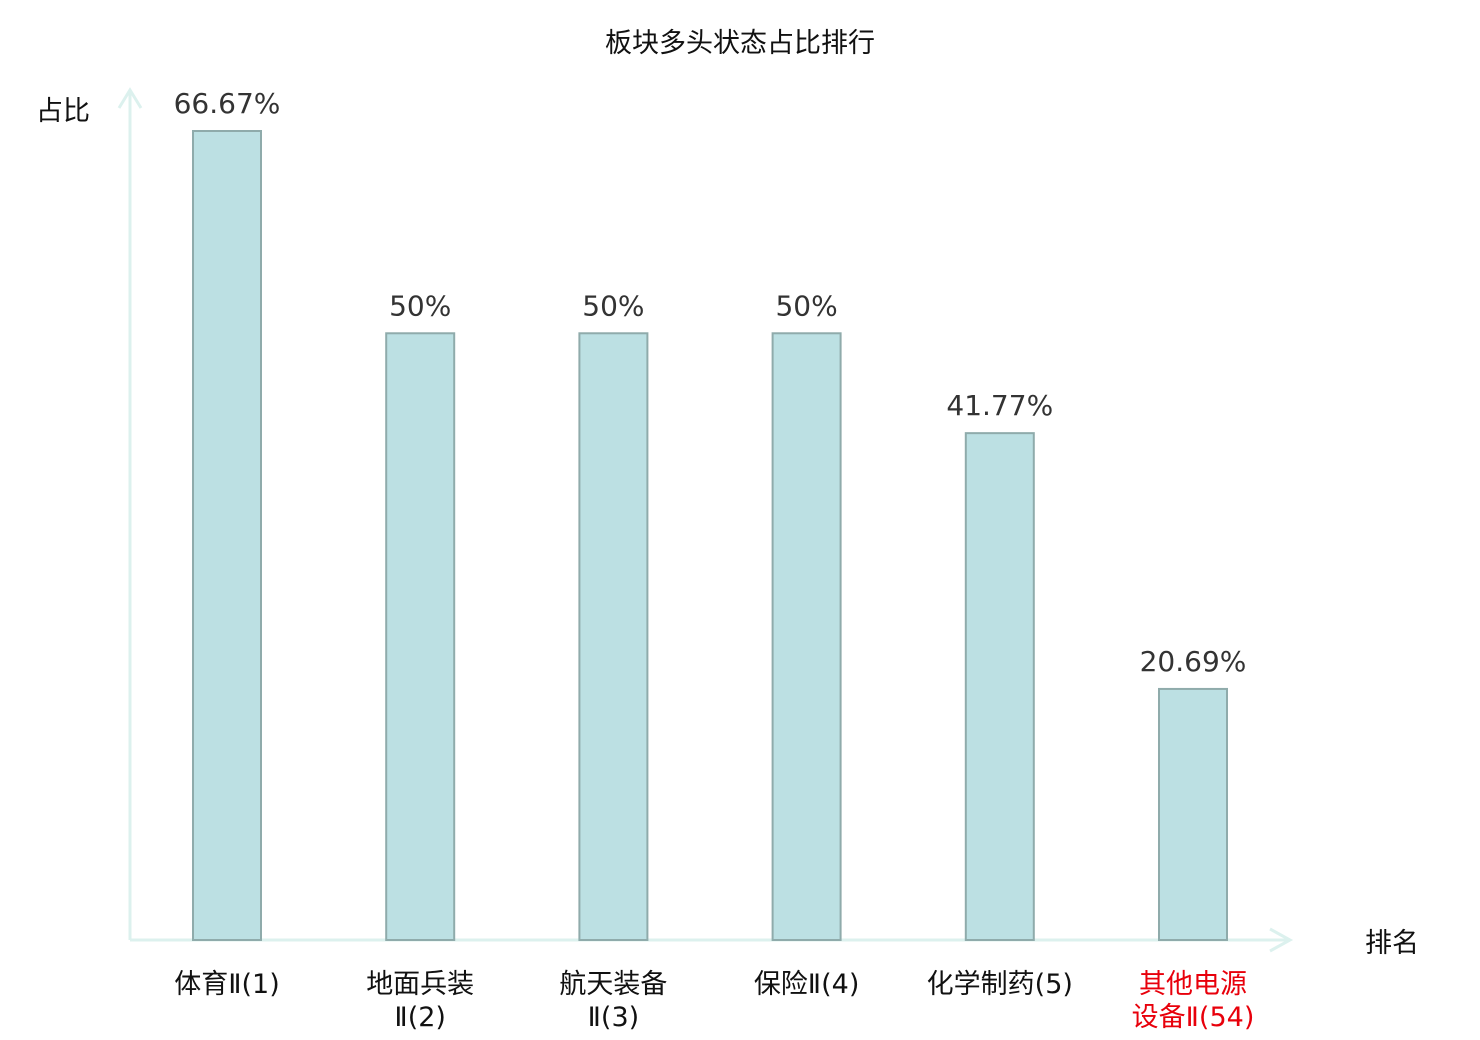  What do you see at coordinates (740, 43) in the screenshot?
I see `chart-title: 板块多头状态占比排行` at bounding box center [740, 43].